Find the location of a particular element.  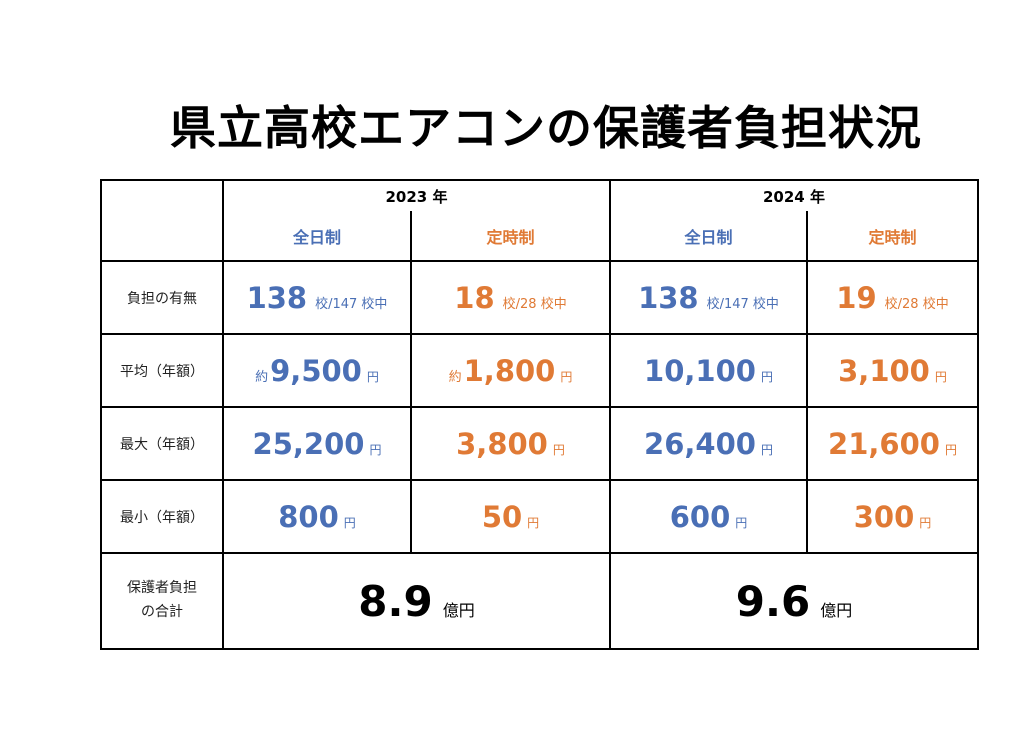

cell-value: 1,800 is located at coordinates (509, 370).